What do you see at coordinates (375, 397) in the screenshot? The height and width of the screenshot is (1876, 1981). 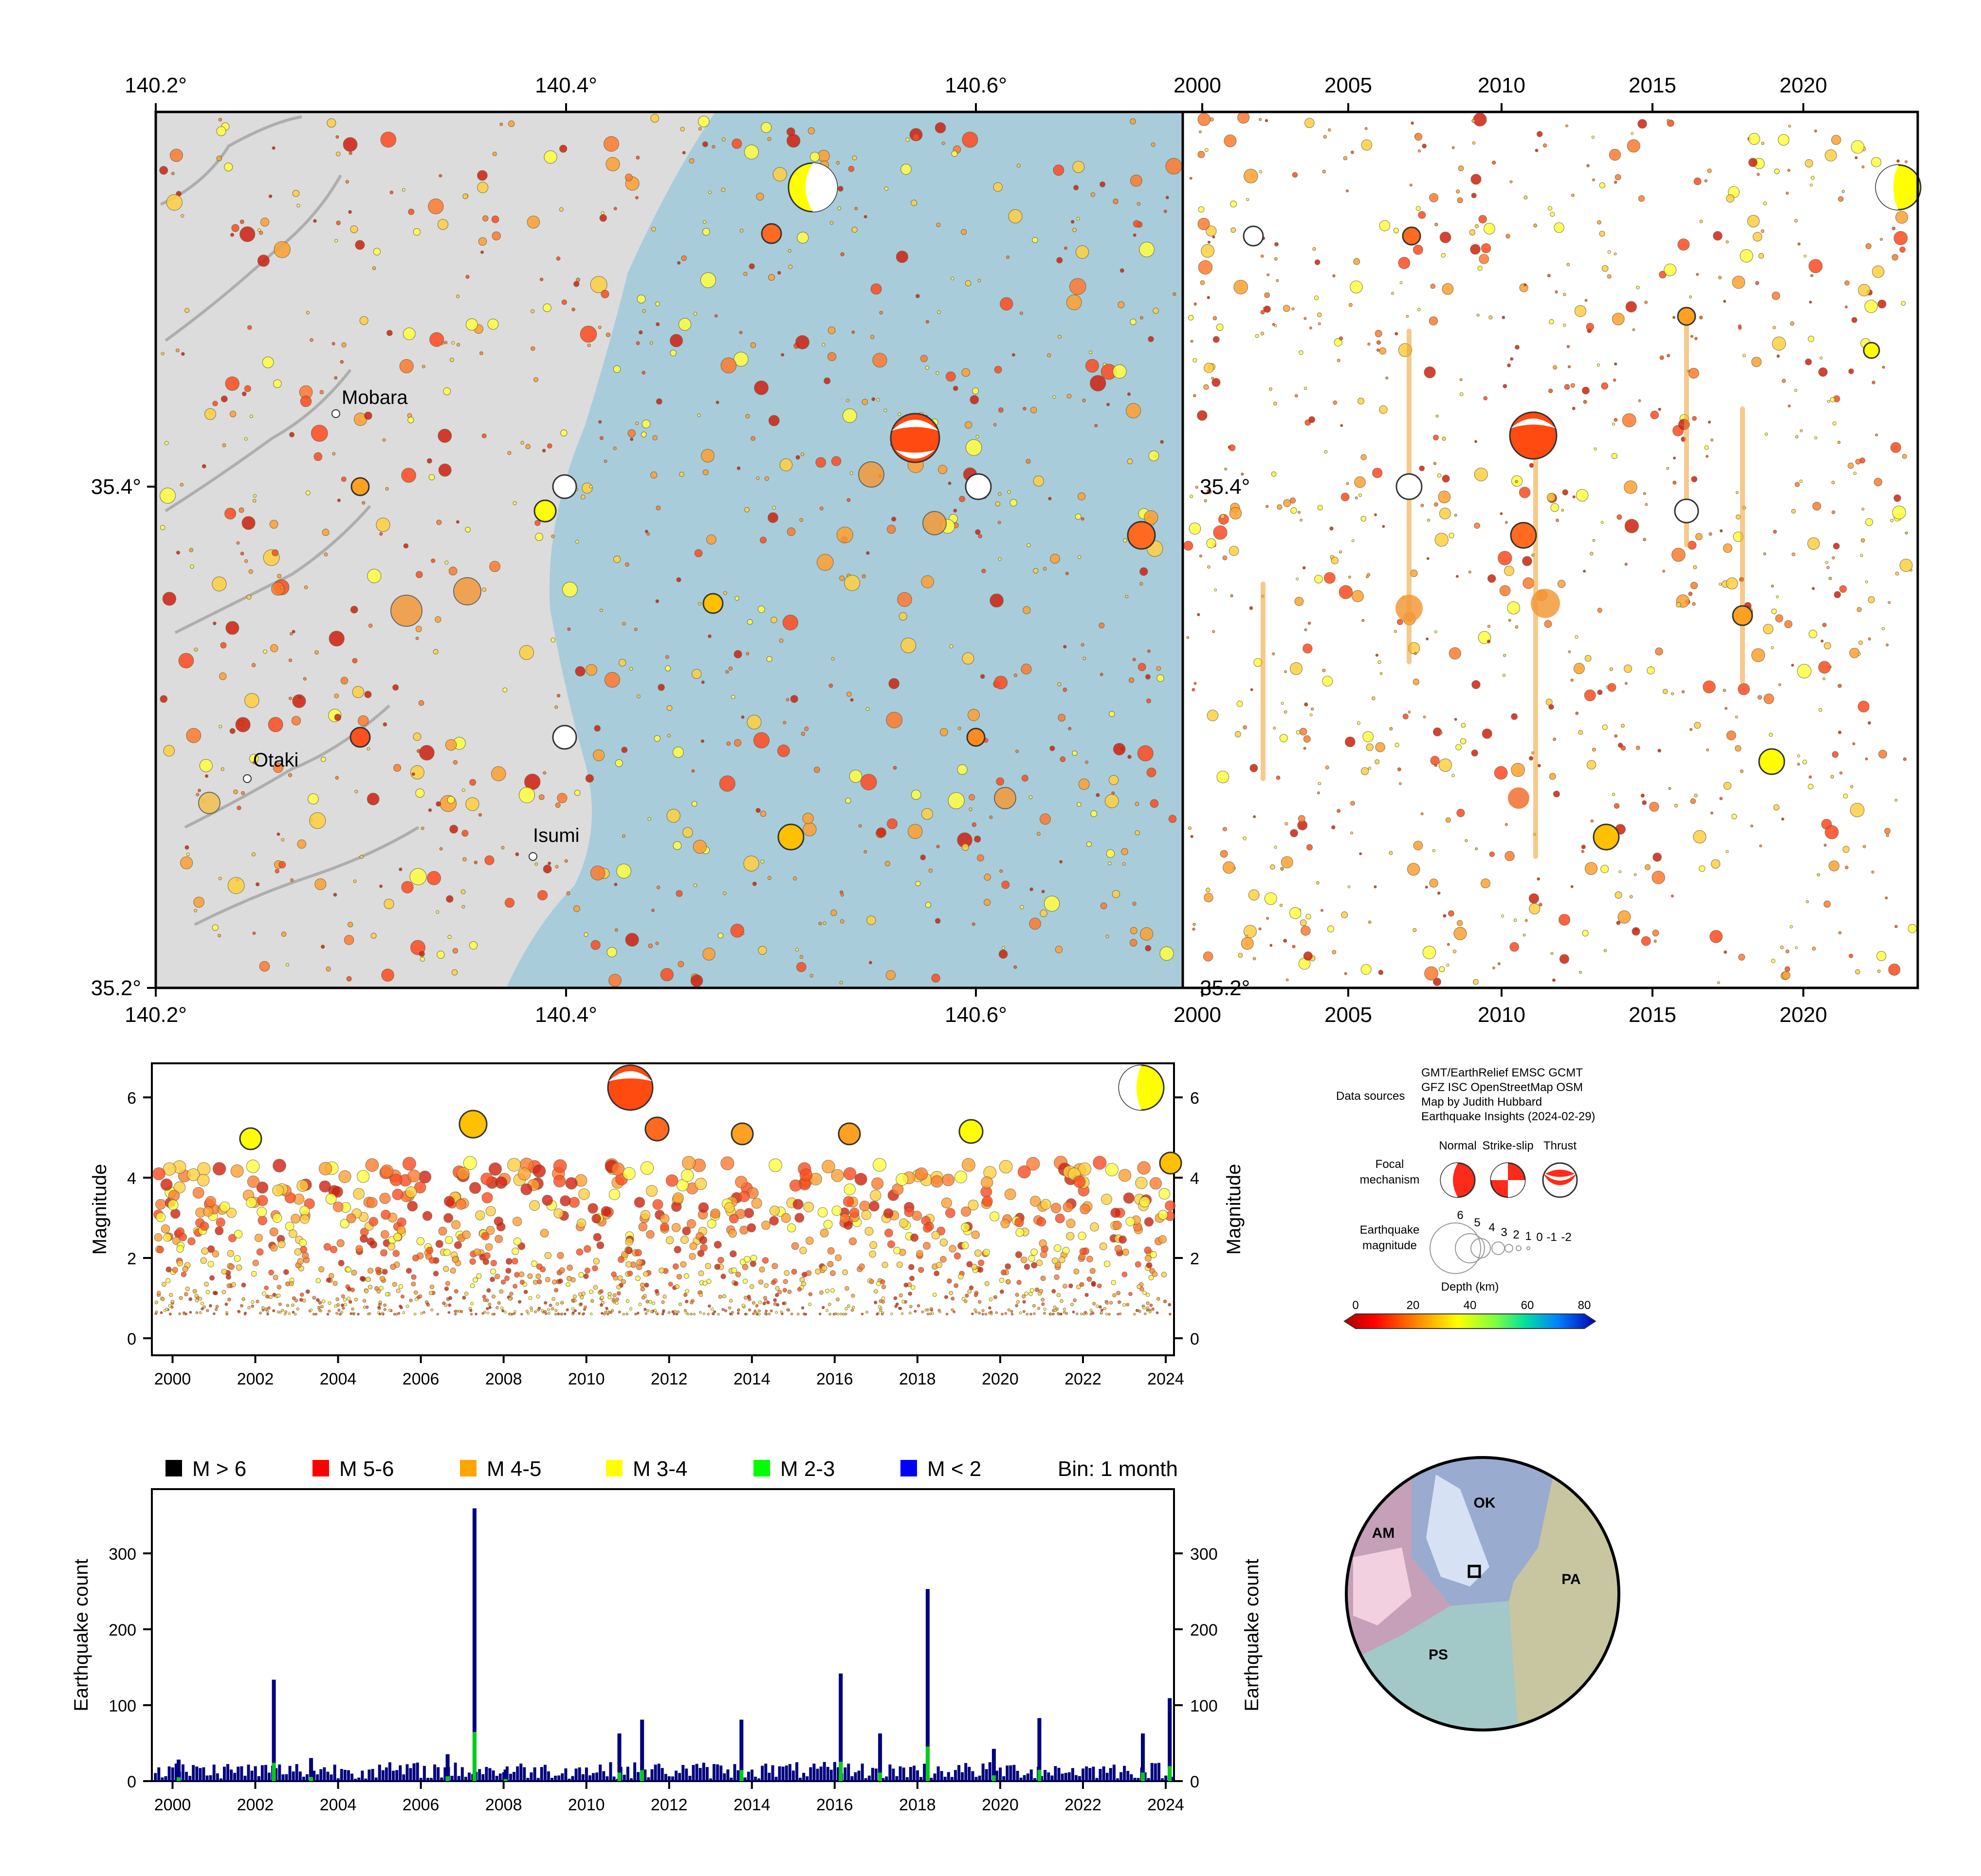 I see `place-label-mobara: Mobara` at bounding box center [375, 397].